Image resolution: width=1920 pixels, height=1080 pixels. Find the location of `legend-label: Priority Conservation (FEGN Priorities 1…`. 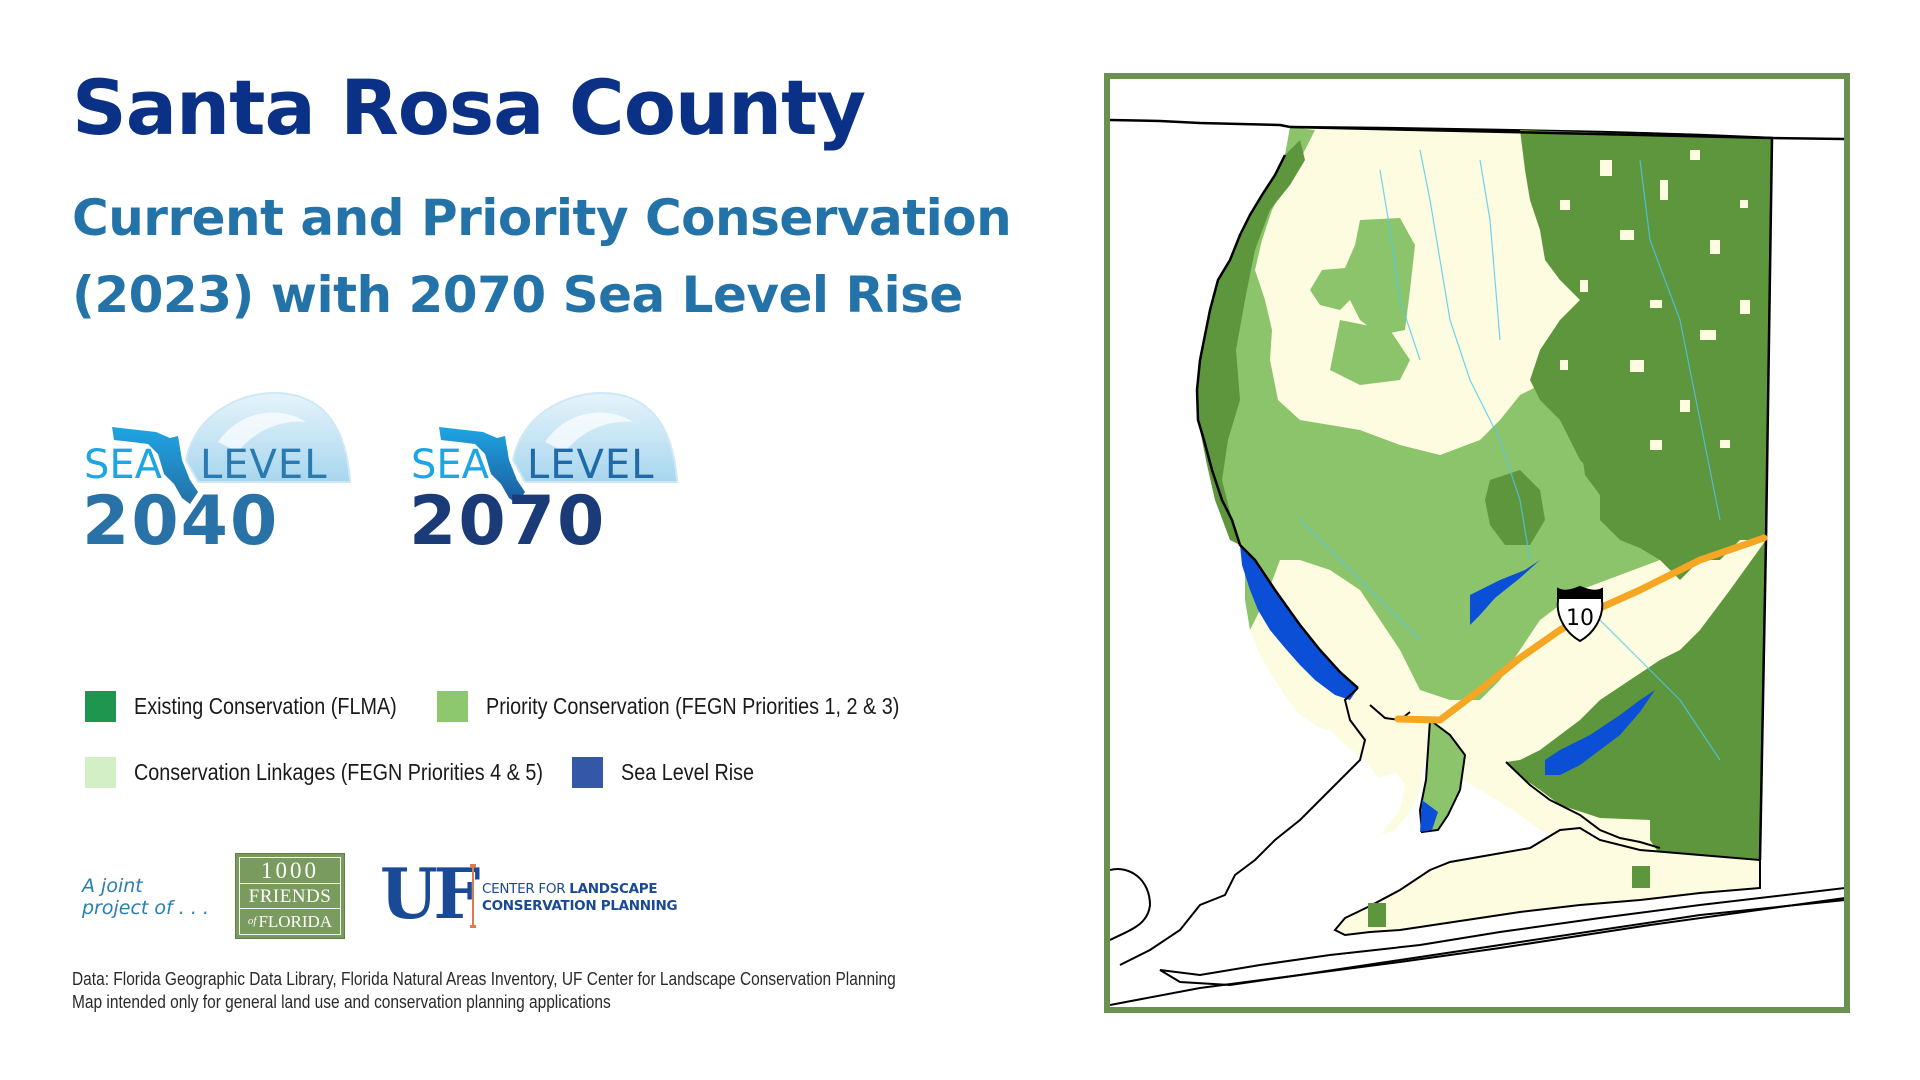

legend-label: Priority Conservation (FEGN Priorities 1… is located at coordinates (693, 705).